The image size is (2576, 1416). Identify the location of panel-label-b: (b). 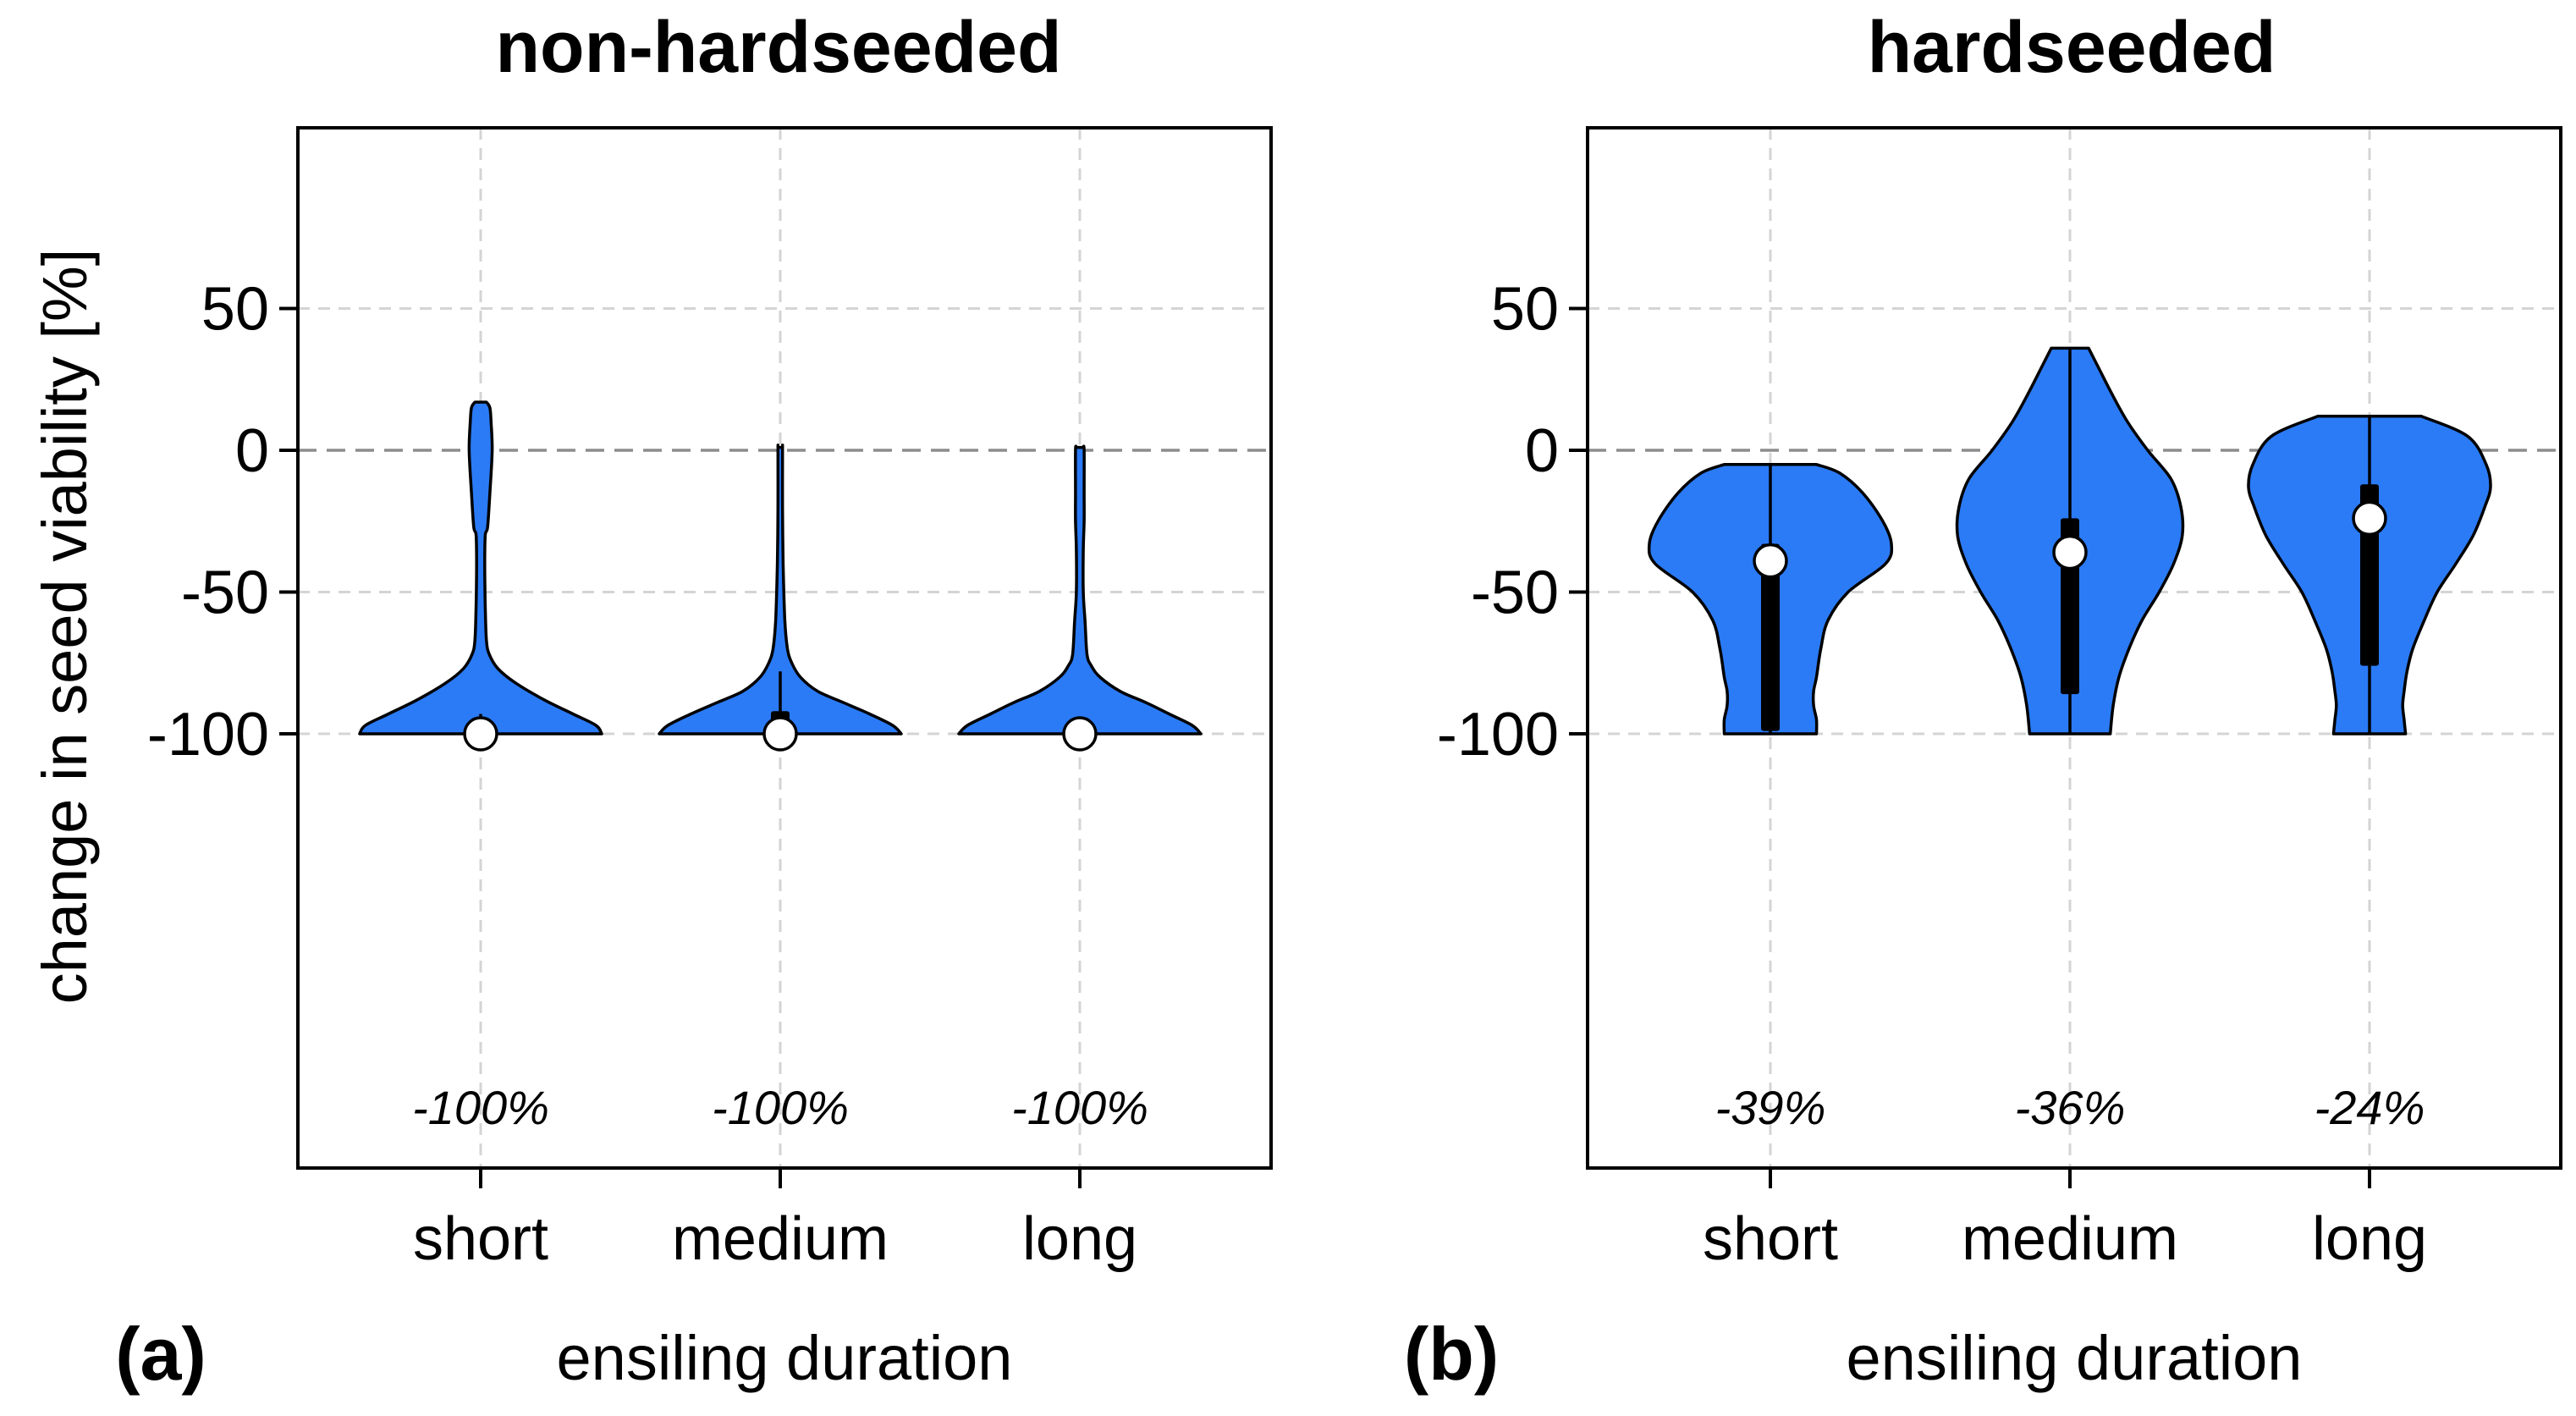
(1451, 1354).